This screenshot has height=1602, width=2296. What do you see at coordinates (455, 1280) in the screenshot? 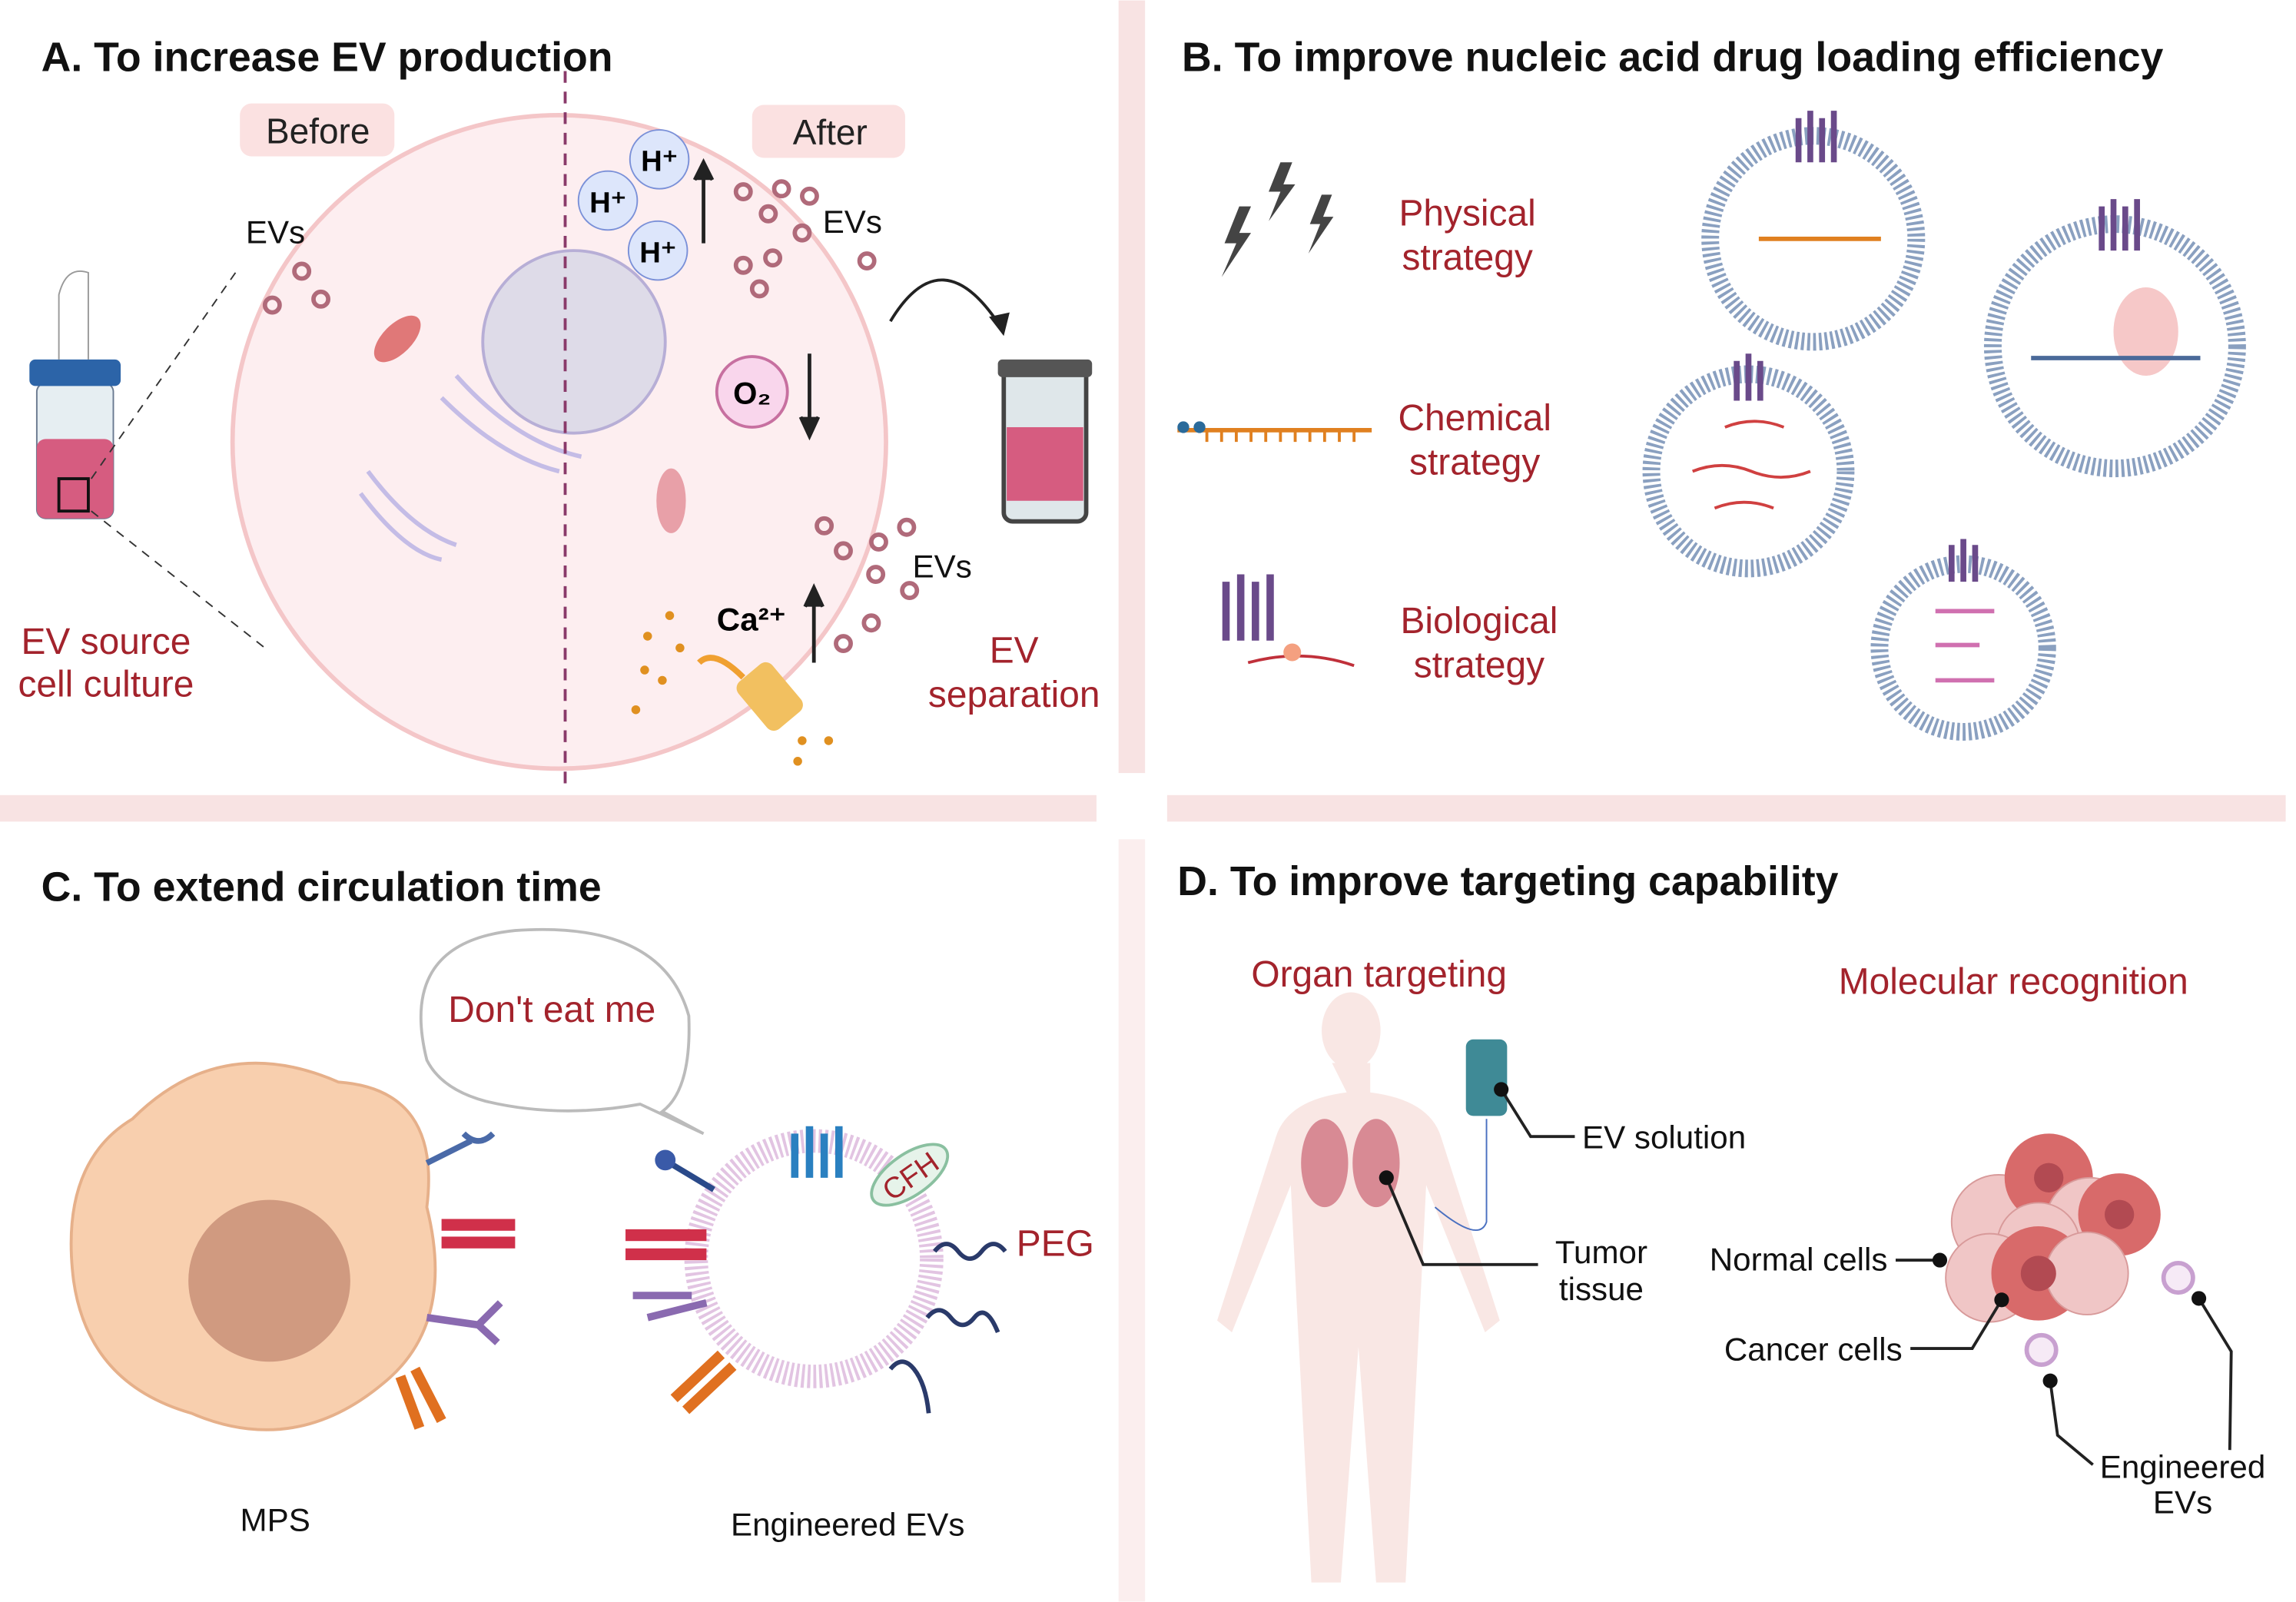
I see `receptors` at bounding box center [455, 1280].